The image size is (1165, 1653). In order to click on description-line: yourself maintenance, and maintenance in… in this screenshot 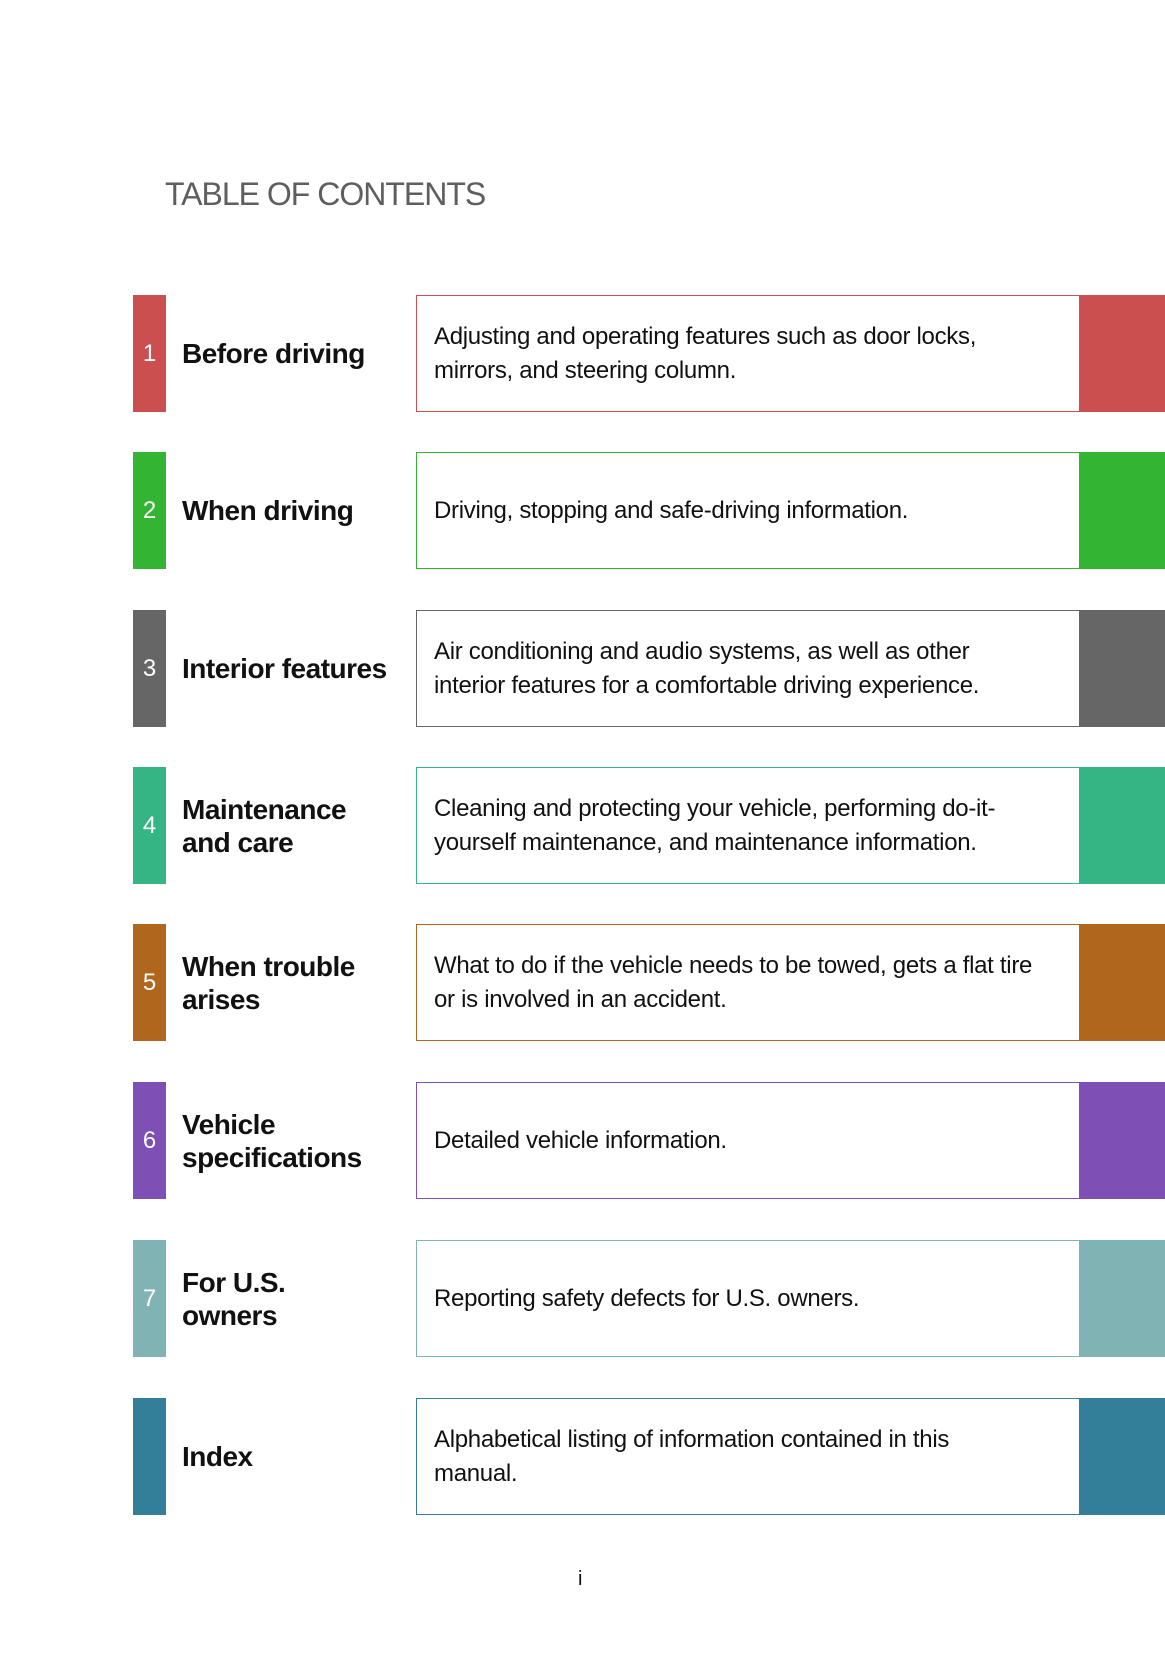, I will do `click(705, 842)`.